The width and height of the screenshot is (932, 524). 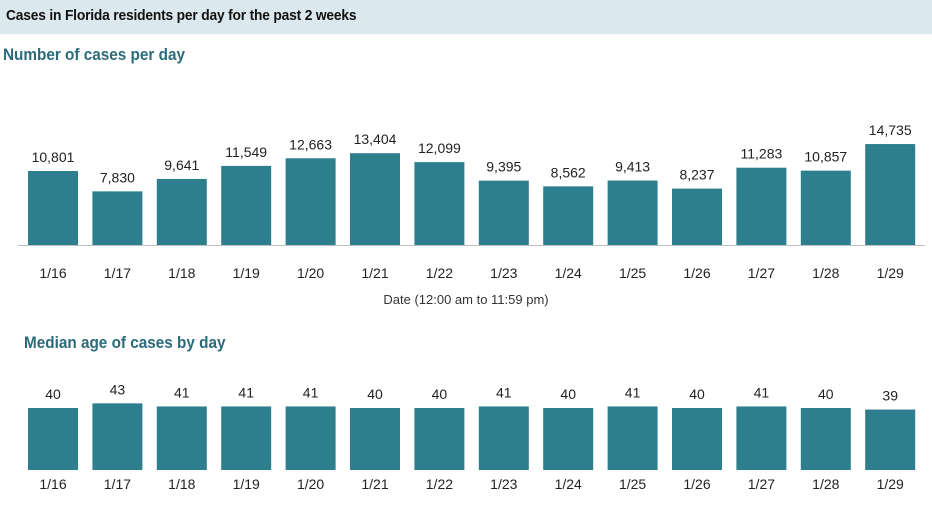 I want to click on cases-tick-label-11: 1/27, so click(x=761, y=273).